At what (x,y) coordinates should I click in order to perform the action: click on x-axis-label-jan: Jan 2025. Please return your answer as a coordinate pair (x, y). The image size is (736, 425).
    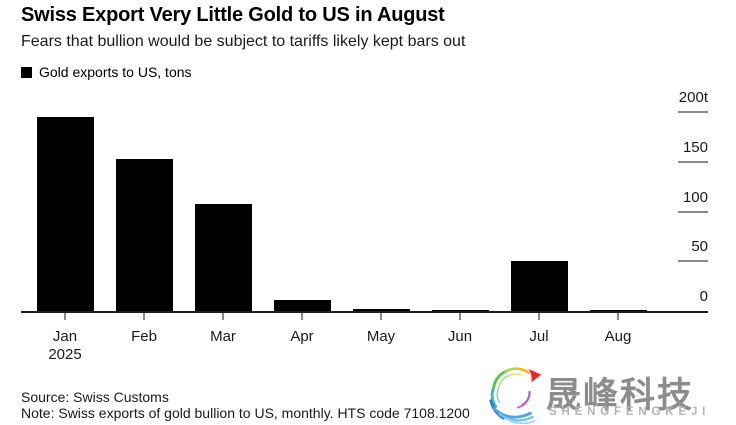
    Looking at the image, I should click on (65, 346).